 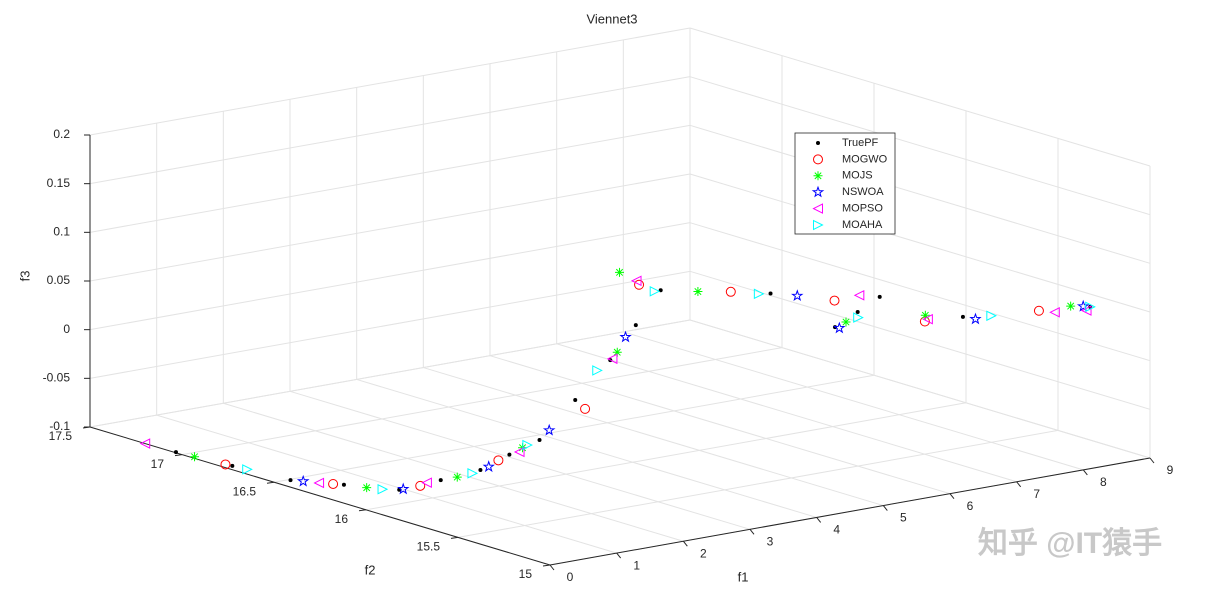 What do you see at coordinates (66, 329) in the screenshot?
I see `z-tick-label: 0` at bounding box center [66, 329].